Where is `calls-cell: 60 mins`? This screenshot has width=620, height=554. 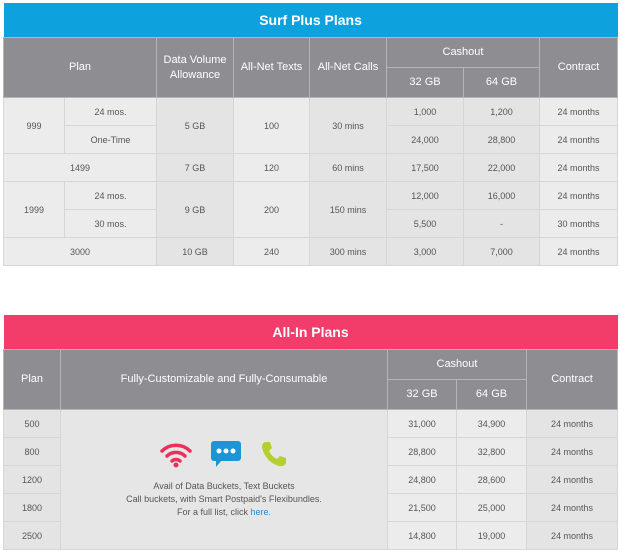 calls-cell: 60 mins is located at coordinates (348, 167).